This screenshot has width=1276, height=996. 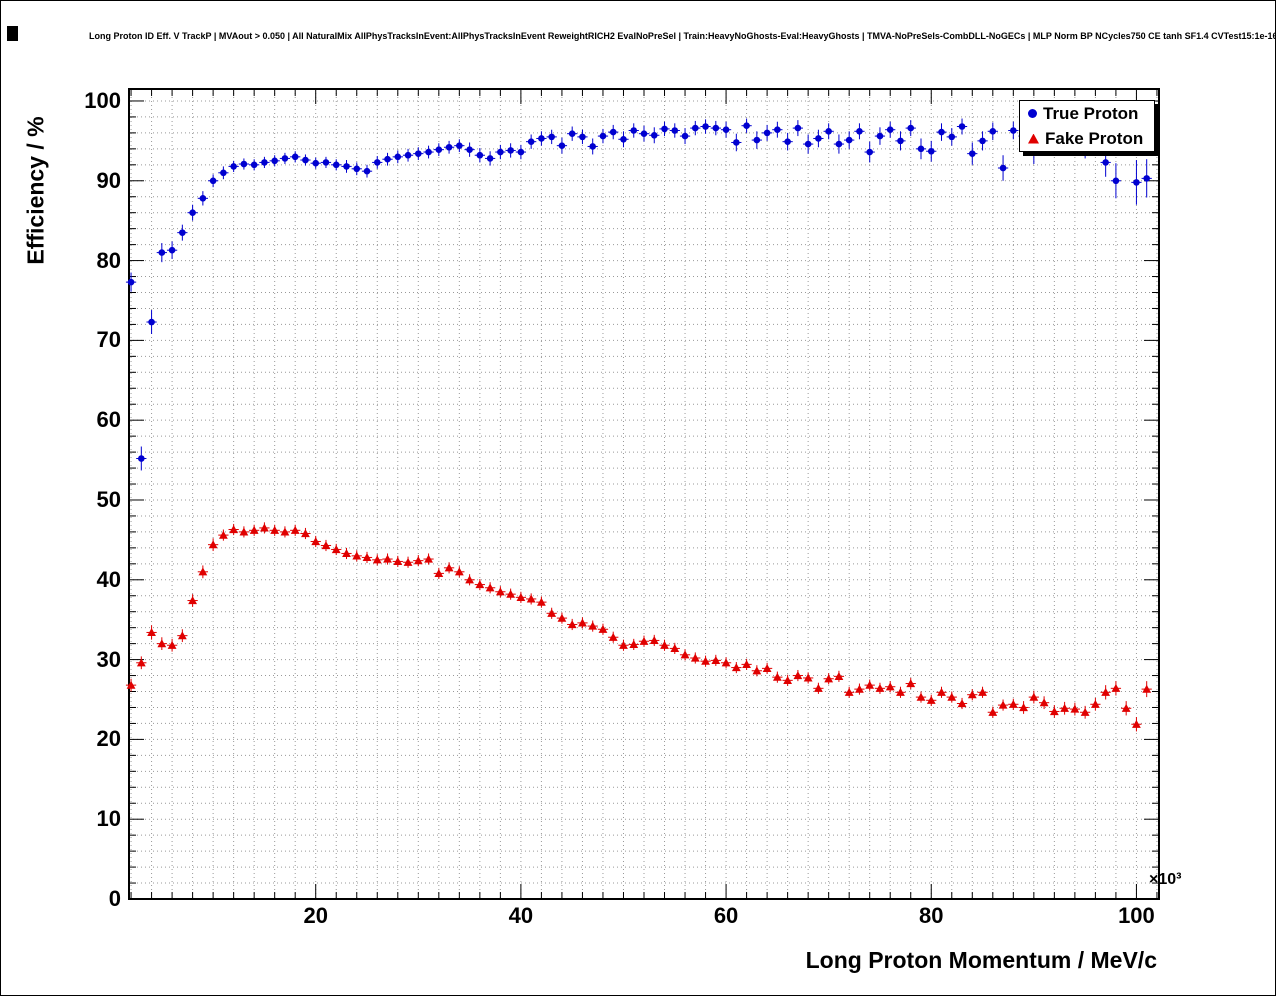 What do you see at coordinates (108, 659) in the screenshot?
I see `y-tick-label: 30` at bounding box center [108, 659].